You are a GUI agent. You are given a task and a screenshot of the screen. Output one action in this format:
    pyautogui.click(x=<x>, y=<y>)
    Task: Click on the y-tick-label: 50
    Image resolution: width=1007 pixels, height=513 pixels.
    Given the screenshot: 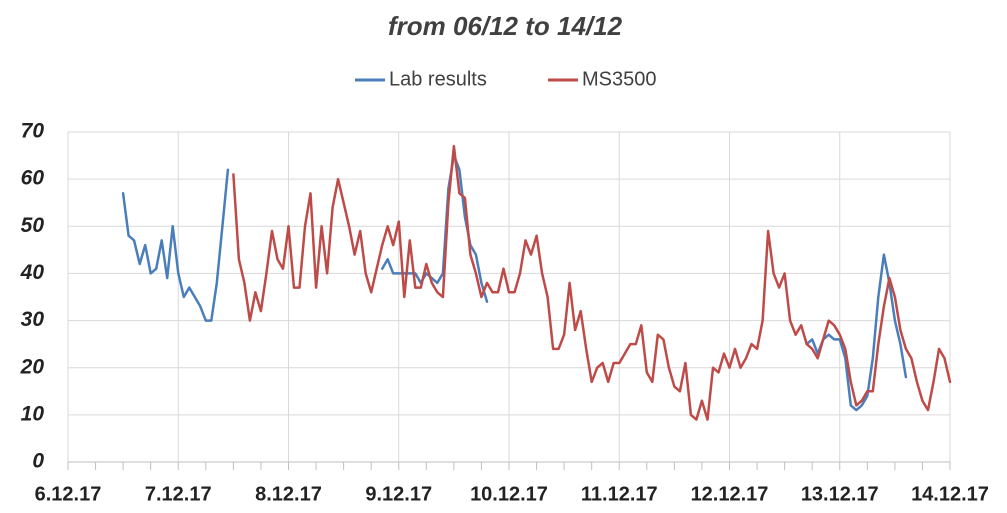 What is the action you would take?
    pyautogui.click(x=33, y=225)
    